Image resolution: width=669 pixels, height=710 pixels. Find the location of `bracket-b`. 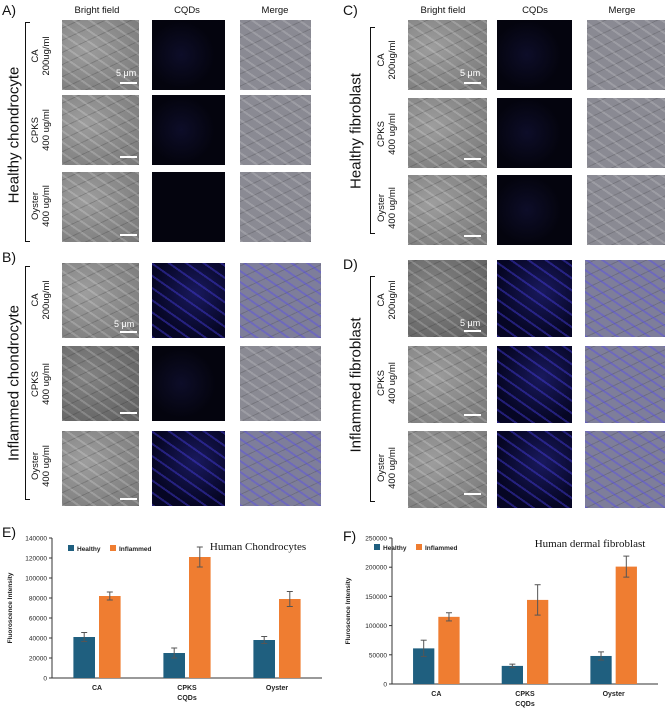

bracket-b is located at coordinates (27, 383).